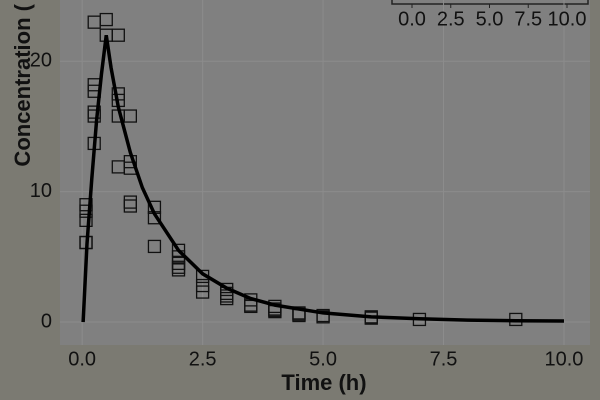  Describe the element at coordinates (490, 19) in the screenshot. I see `inset-tick-label: 5.0` at that location.